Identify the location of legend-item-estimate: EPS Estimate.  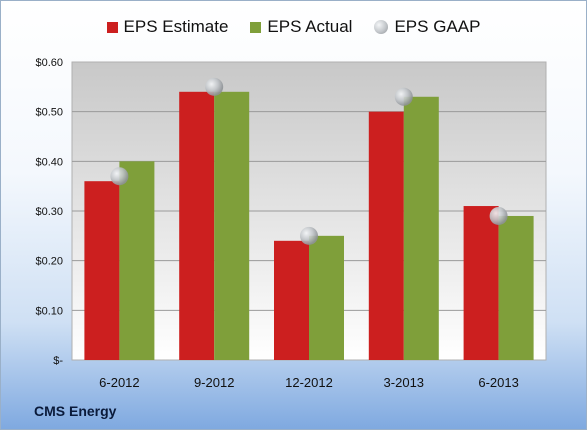
(167, 27).